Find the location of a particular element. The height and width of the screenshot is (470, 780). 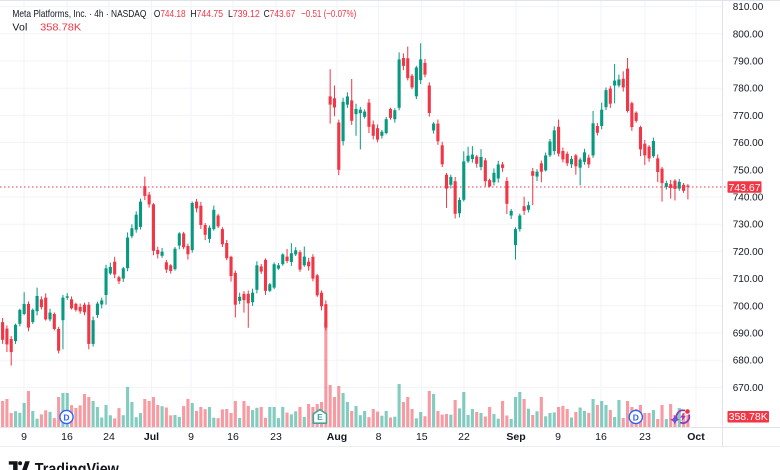

svg-text: 700.00 is located at coordinates (748, 306).